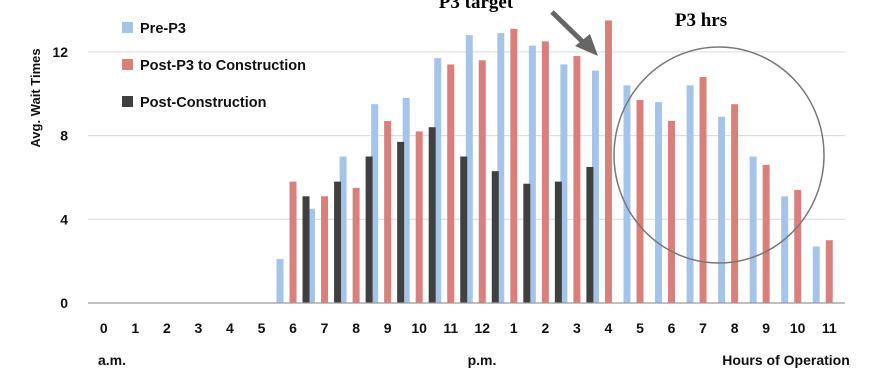 The height and width of the screenshot is (372, 881). I want to click on pm-label: p.m., so click(482, 360).